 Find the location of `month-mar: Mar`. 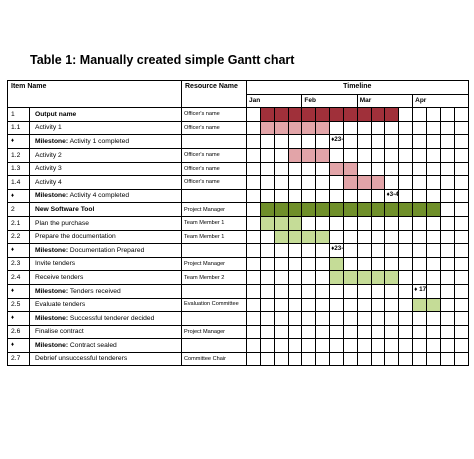

month-mar: Mar is located at coordinates (385, 101).